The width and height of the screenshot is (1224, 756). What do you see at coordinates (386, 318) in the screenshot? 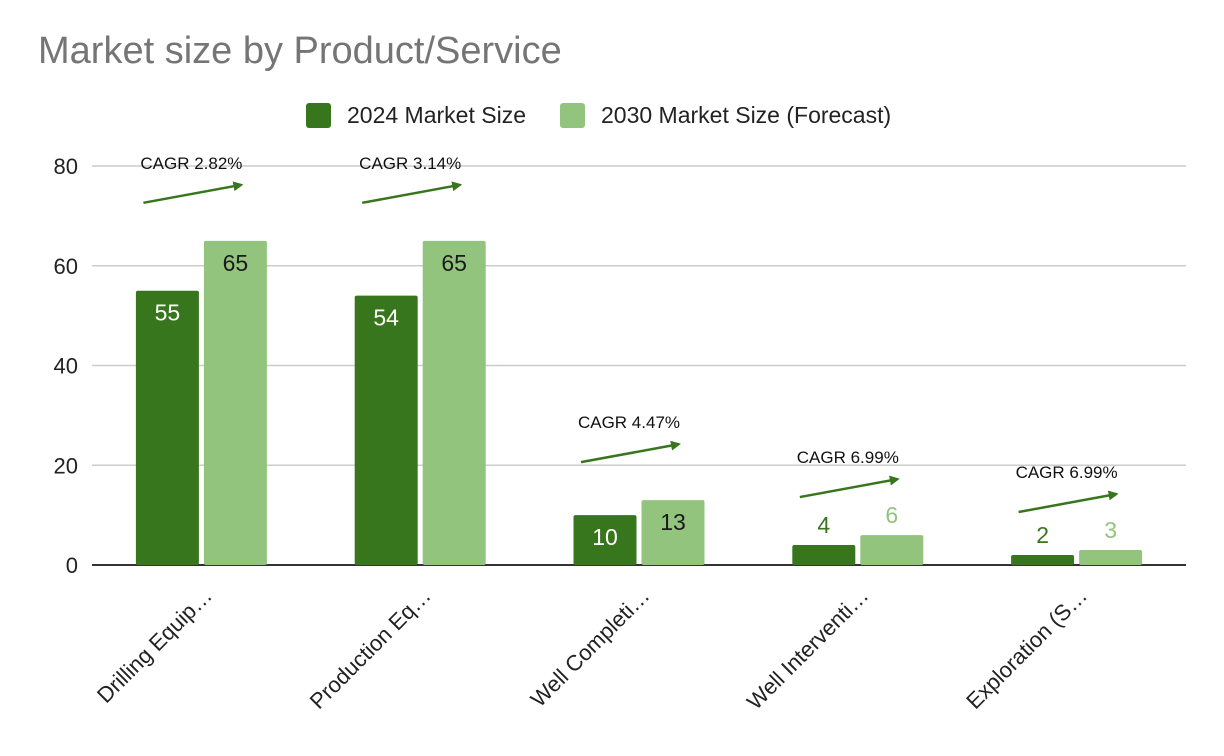
I see `data-label: 54` at bounding box center [386, 318].